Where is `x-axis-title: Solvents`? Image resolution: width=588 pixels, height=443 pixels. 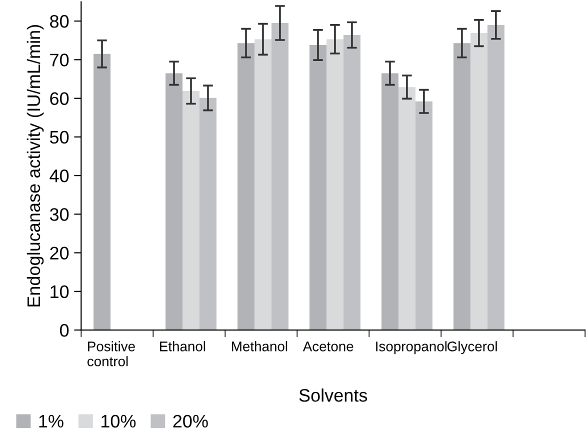
x-axis-title: Solvents is located at coordinates (333, 395).